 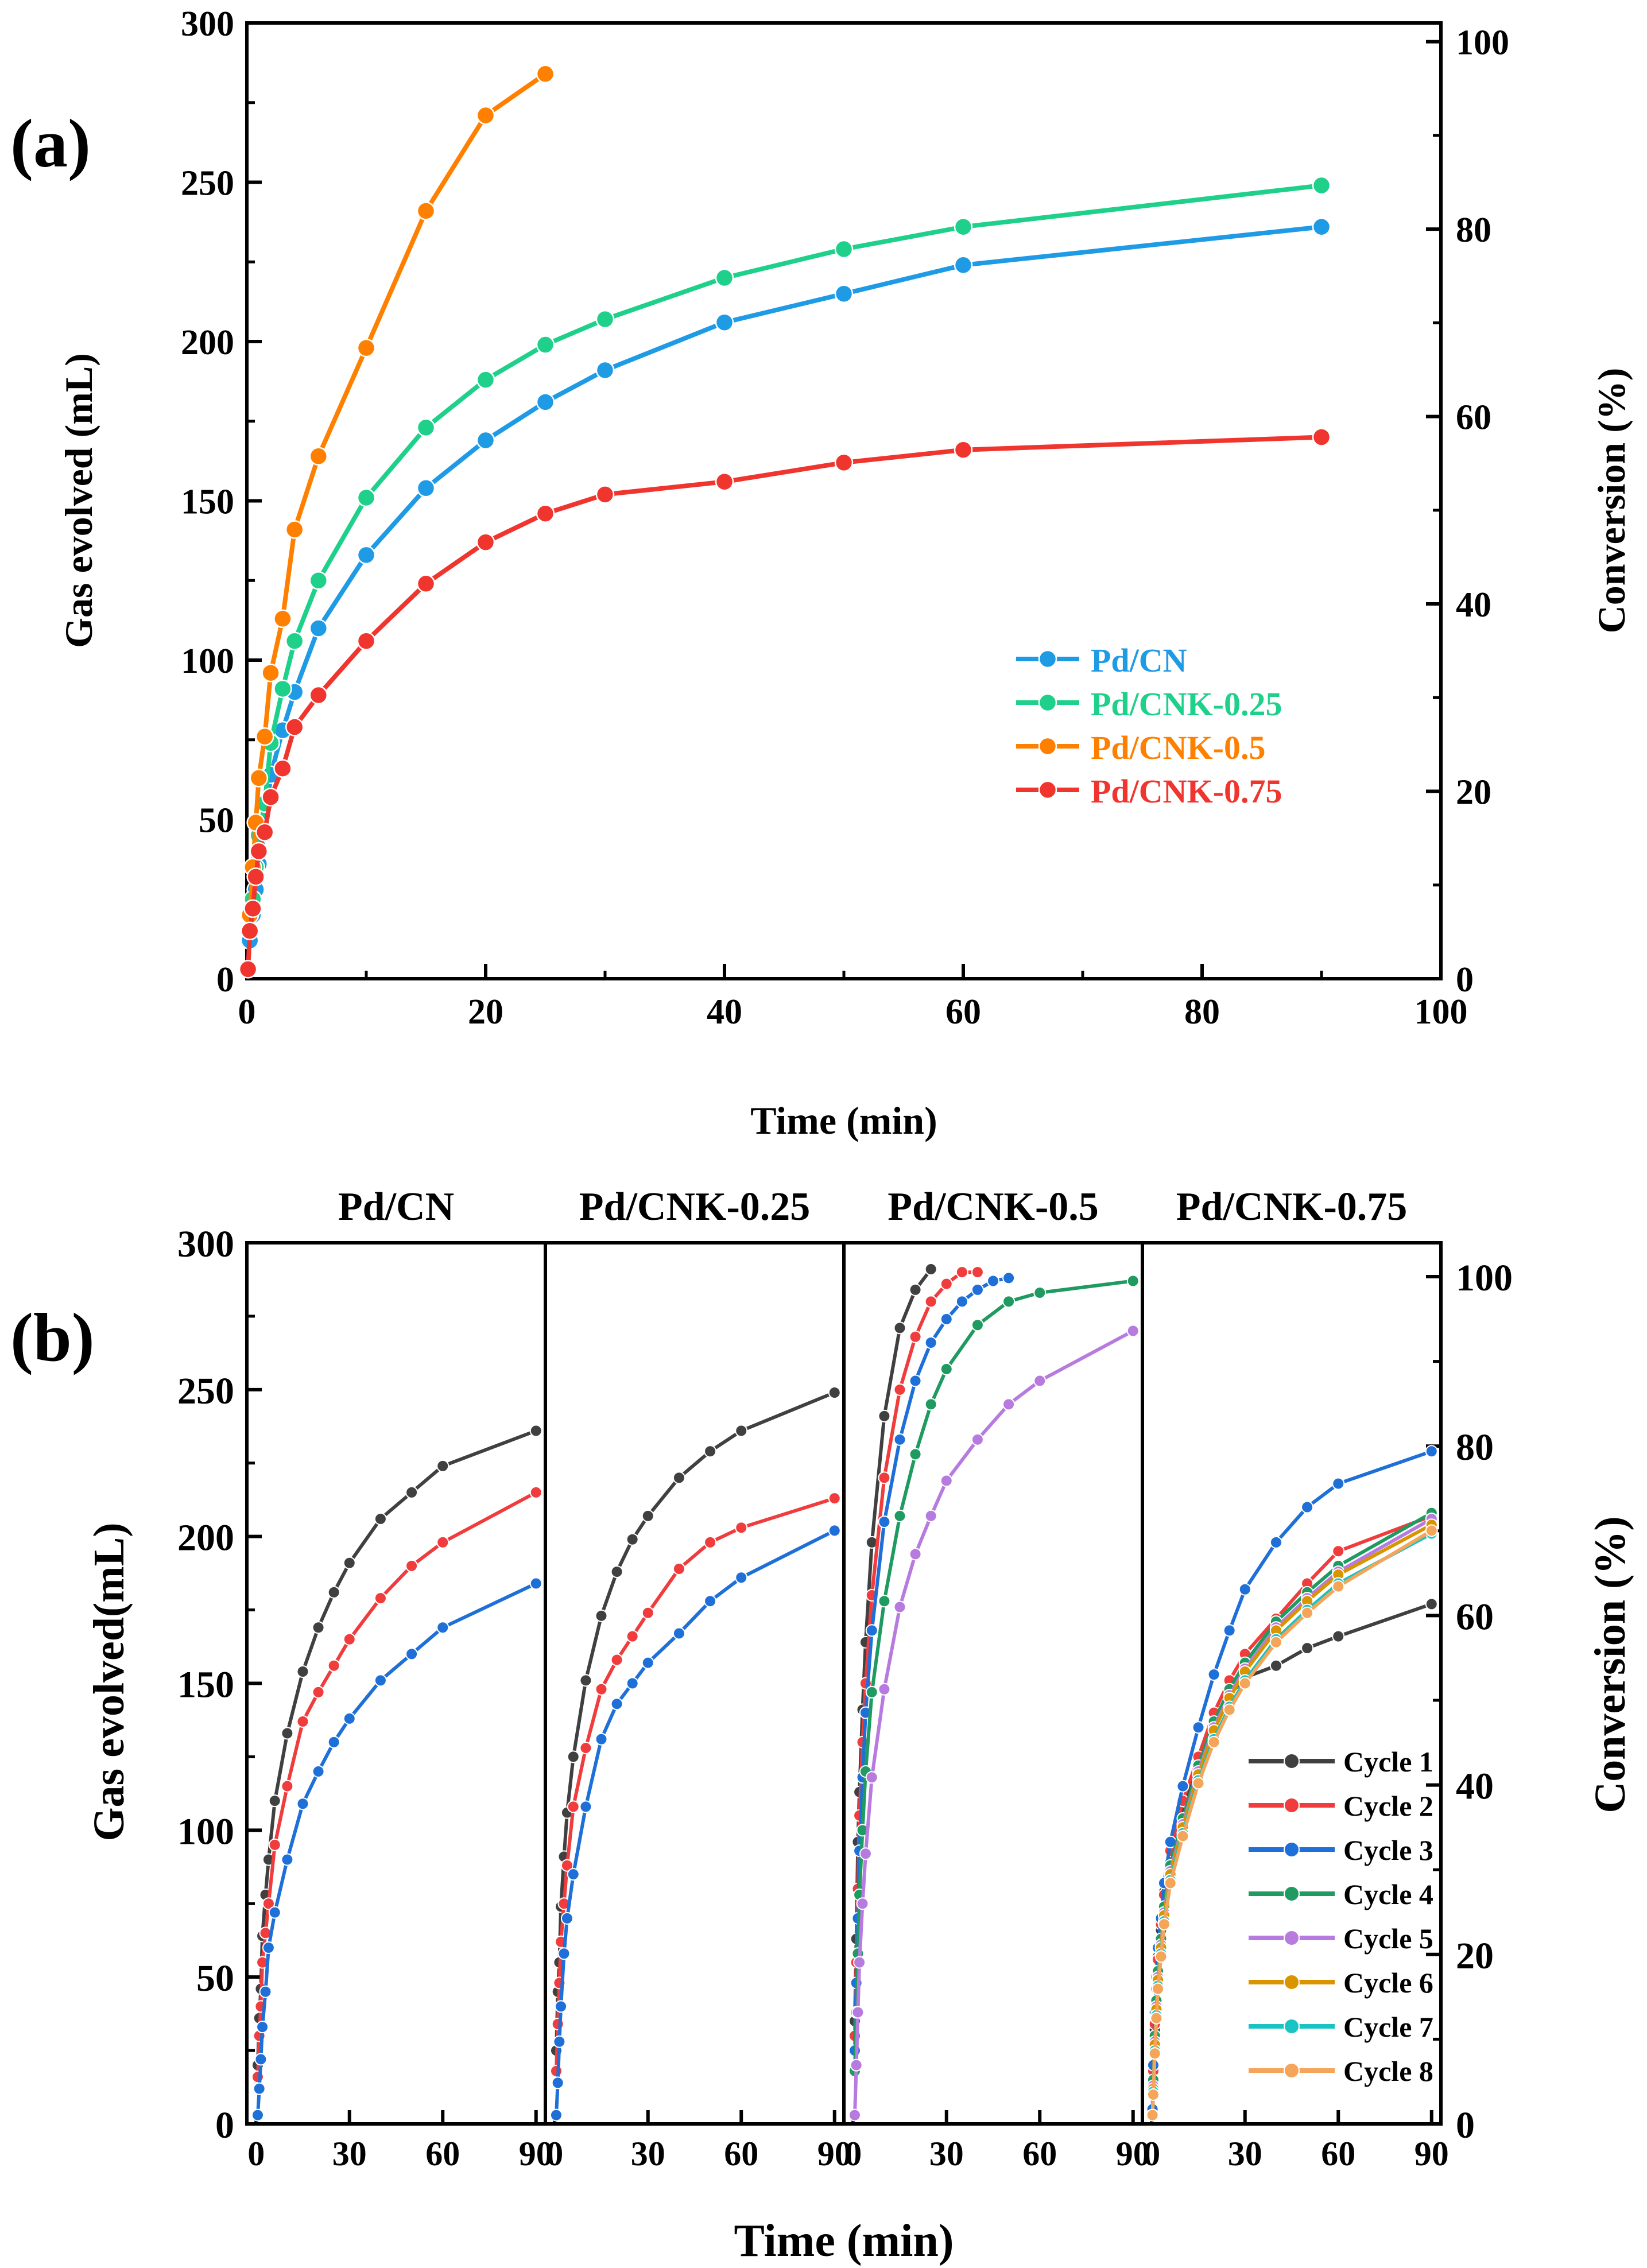 What do you see at coordinates (205, 1391) in the screenshot?
I see `panel-b-y-tick-label: 250` at bounding box center [205, 1391].